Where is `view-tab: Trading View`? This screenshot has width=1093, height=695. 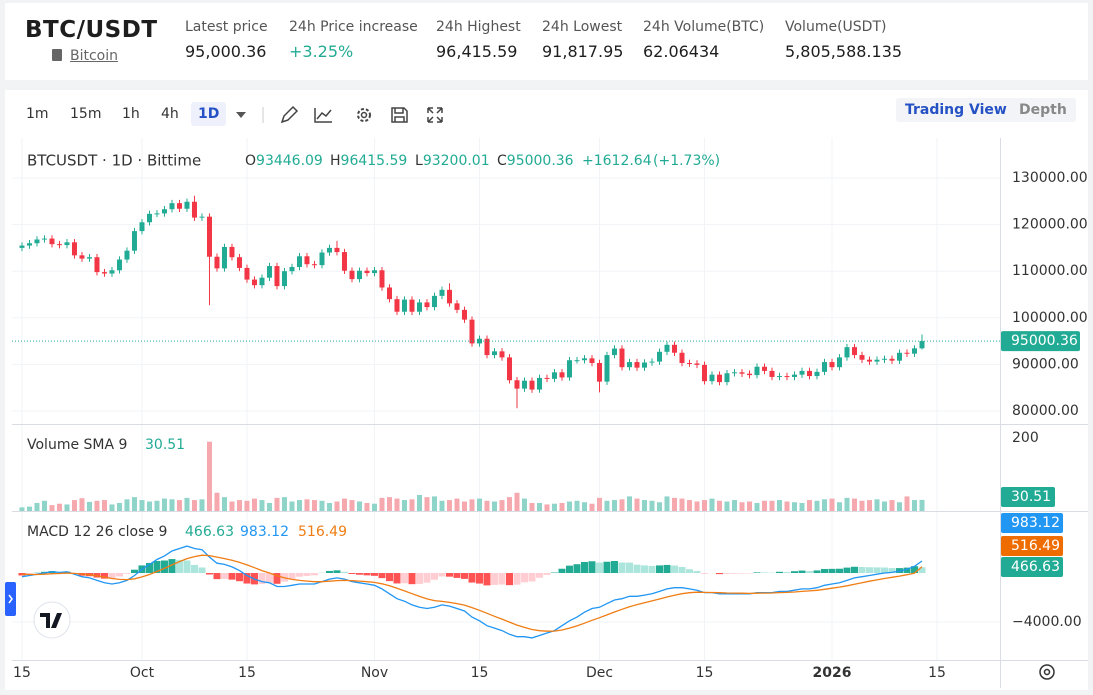 view-tab: Trading View is located at coordinates (956, 110).